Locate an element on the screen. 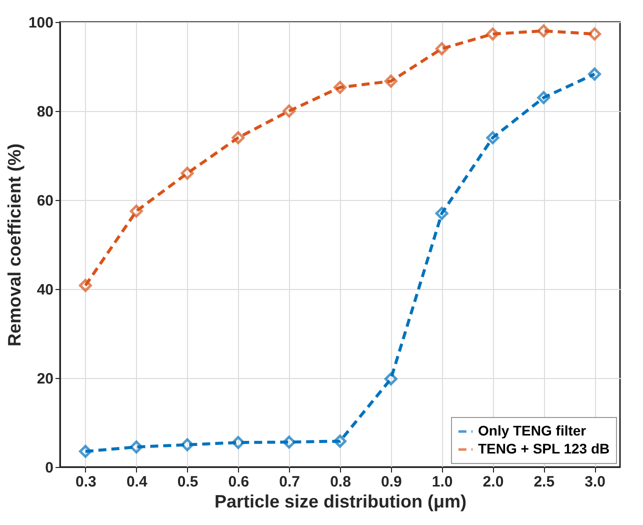 The height and width of the screenshot is (525, 643). y-tick-label: 20 is located at coordinates (45, 379).